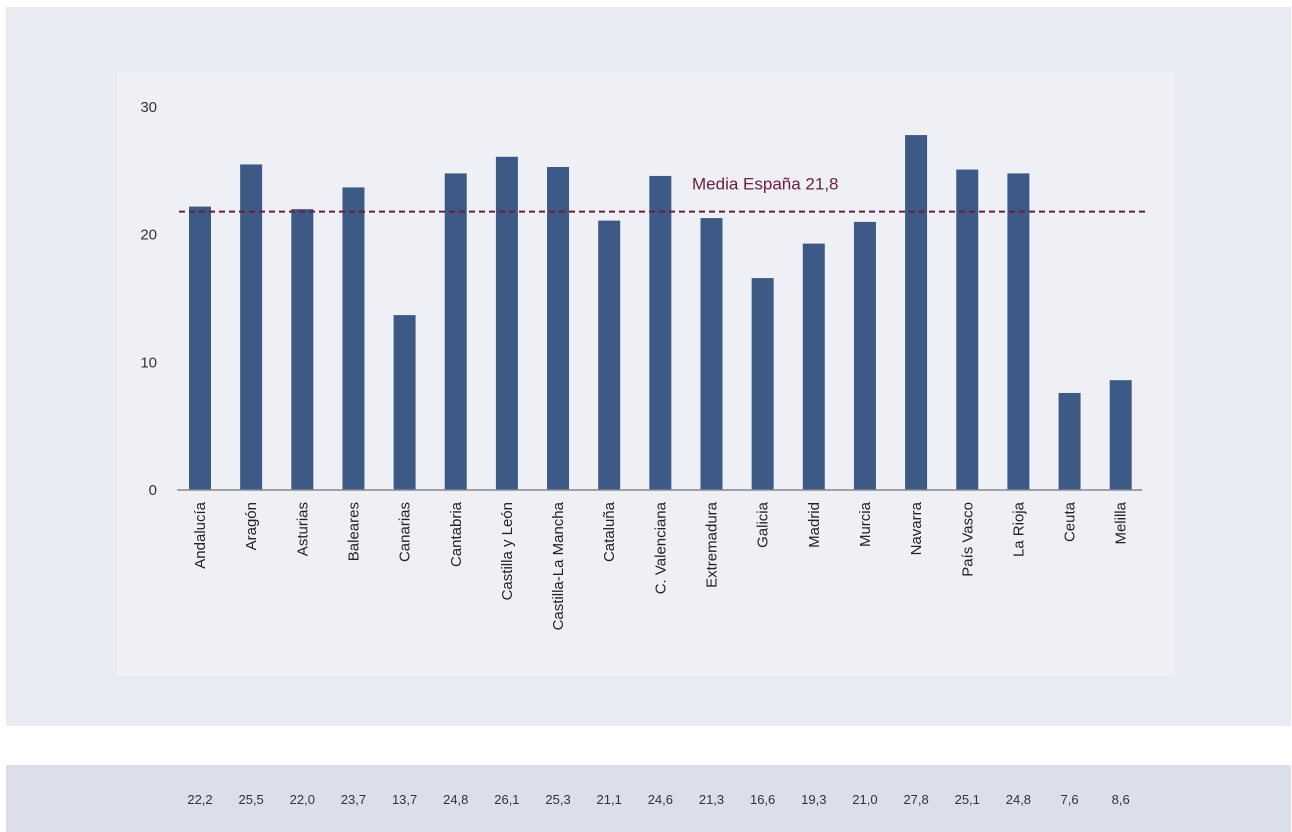 The width and height of the screenshot is (1292, 832). What do you see at coordinates (200, 799) in the screenshot?
I see `value-label: 22,2` at bounding box center [200, 799].